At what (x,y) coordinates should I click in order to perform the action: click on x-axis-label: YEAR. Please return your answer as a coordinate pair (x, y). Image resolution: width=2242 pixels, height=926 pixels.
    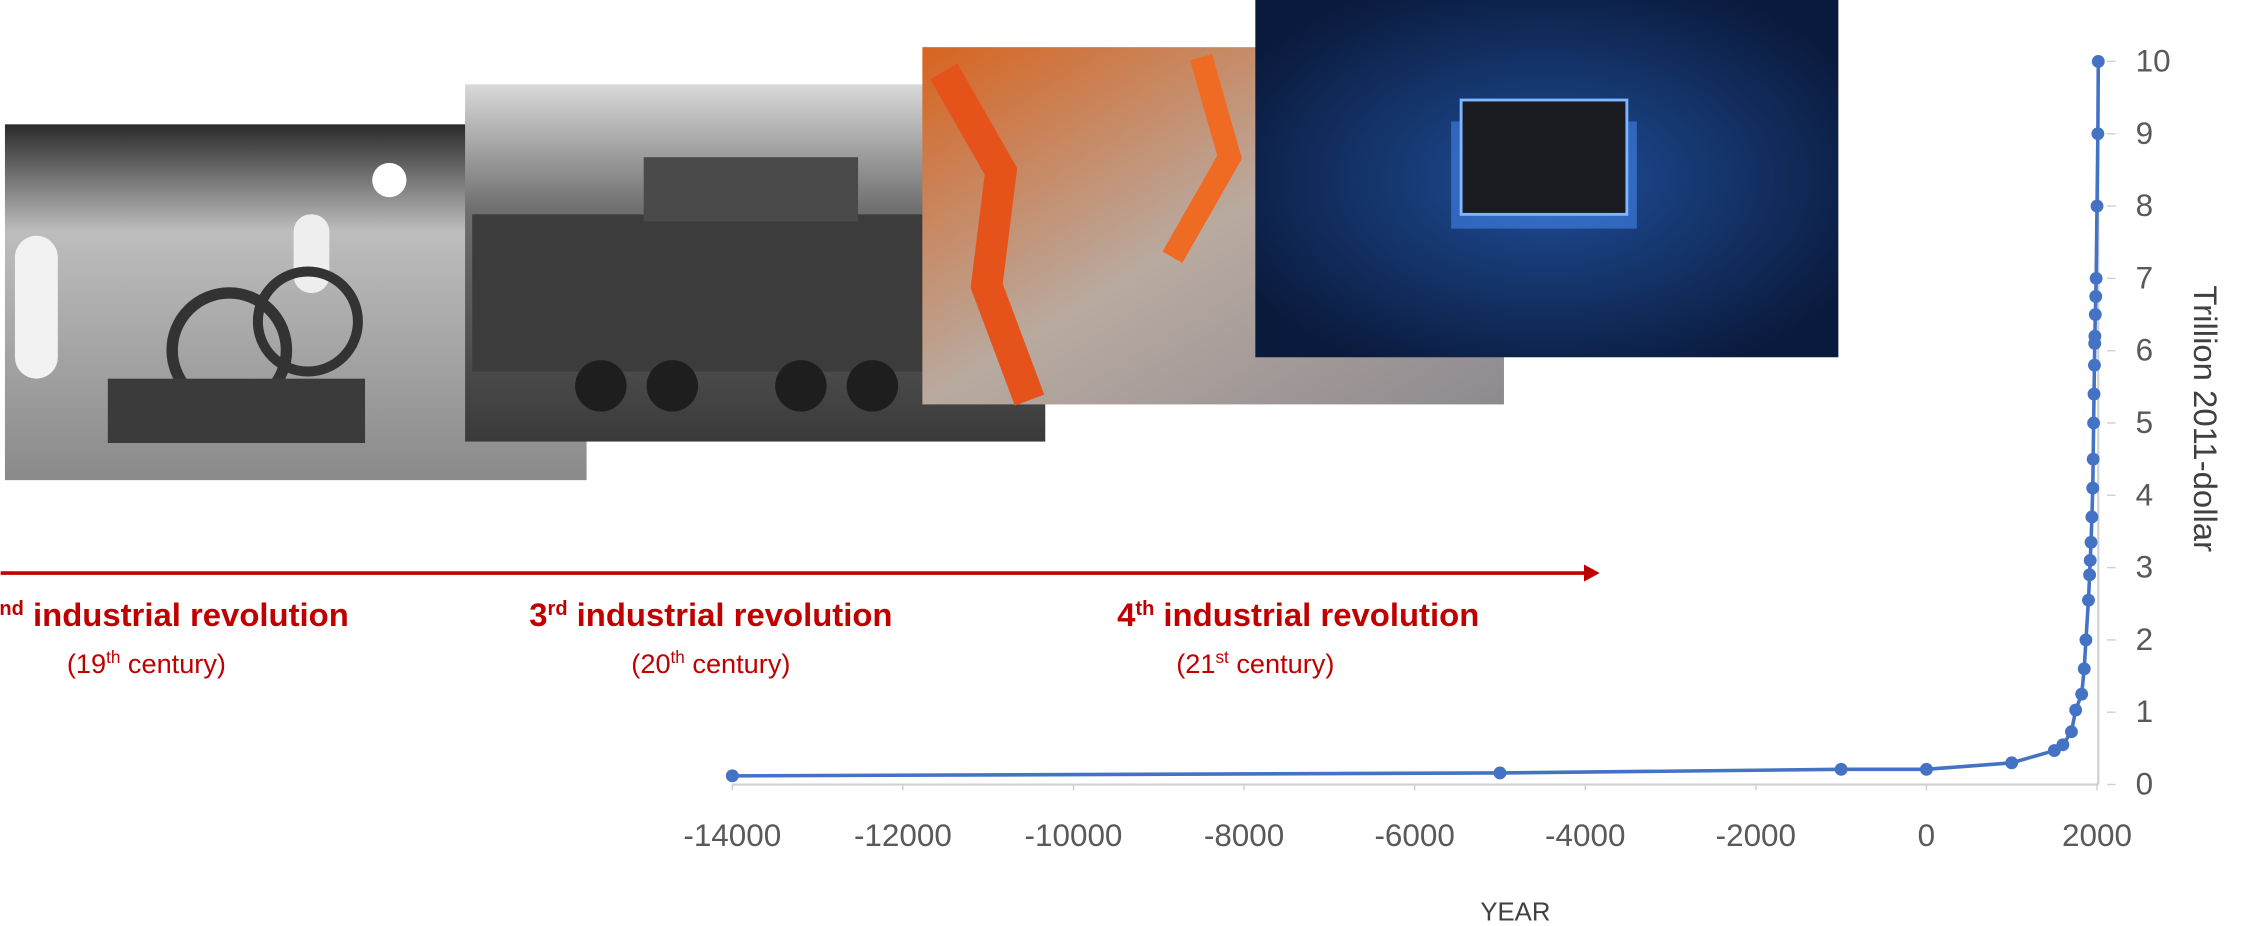
    Looking at the image, I should click on (1515, 912).